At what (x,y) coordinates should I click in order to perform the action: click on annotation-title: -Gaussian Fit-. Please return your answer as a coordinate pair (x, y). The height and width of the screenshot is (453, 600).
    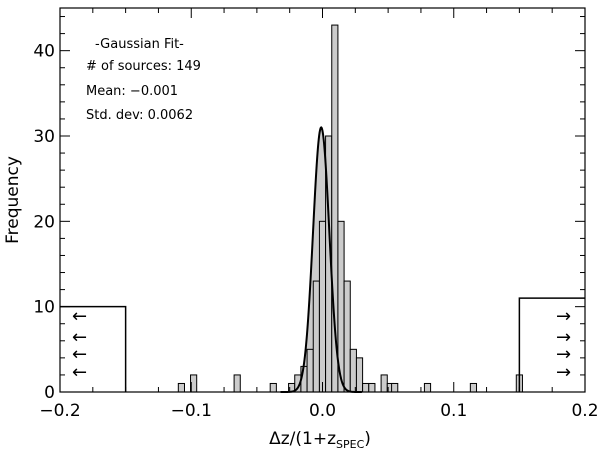
    Looking at the image, I should click on (139, 44).